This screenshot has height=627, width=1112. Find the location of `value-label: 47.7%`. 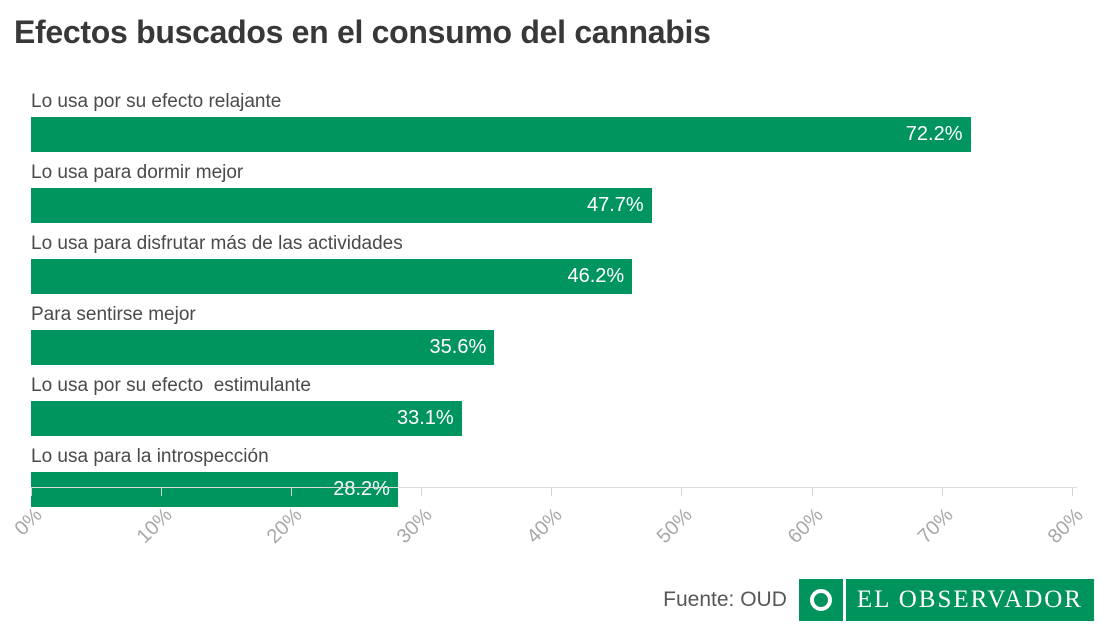

value-label: 47.7% is located at coordinates (615, 205).